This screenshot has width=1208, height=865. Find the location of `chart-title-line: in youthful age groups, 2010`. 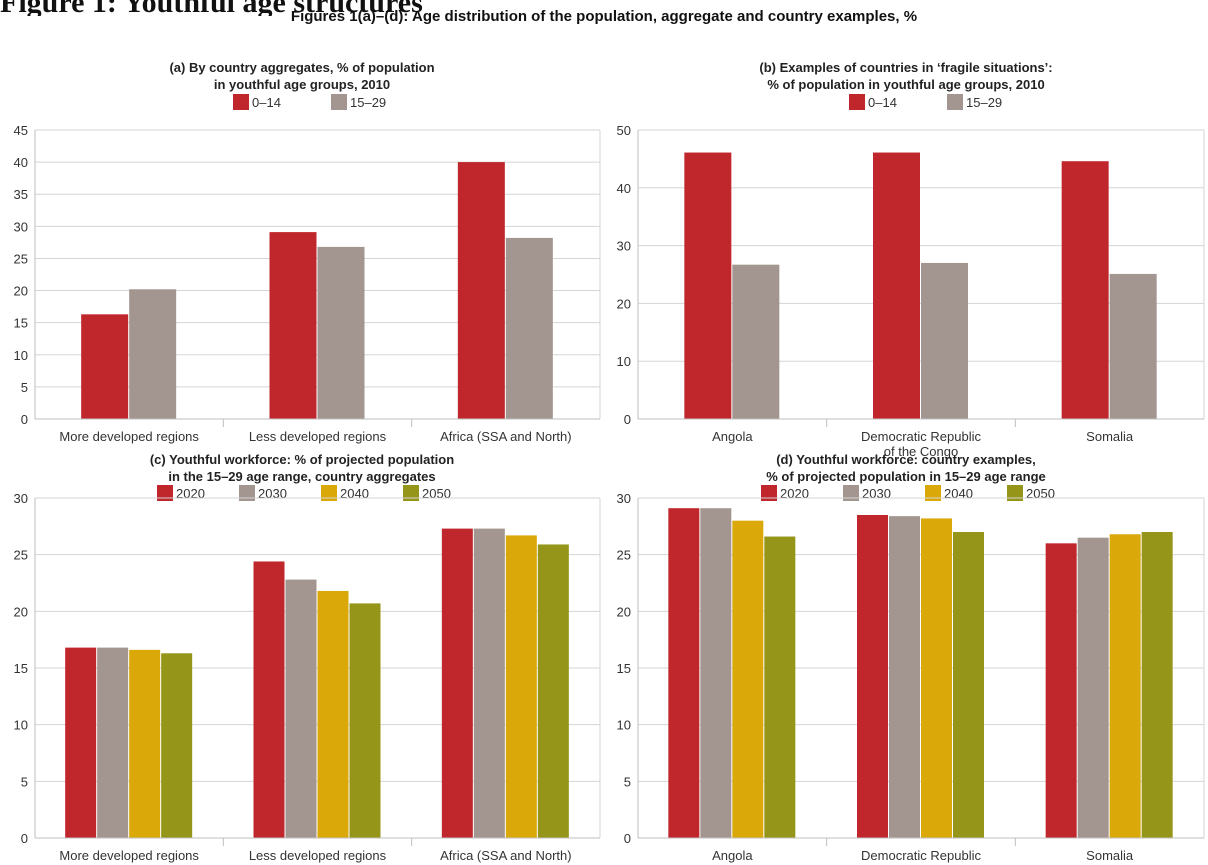

chart-title-line: in youthful age groups, 2010 is located at coordinates (302, 84).